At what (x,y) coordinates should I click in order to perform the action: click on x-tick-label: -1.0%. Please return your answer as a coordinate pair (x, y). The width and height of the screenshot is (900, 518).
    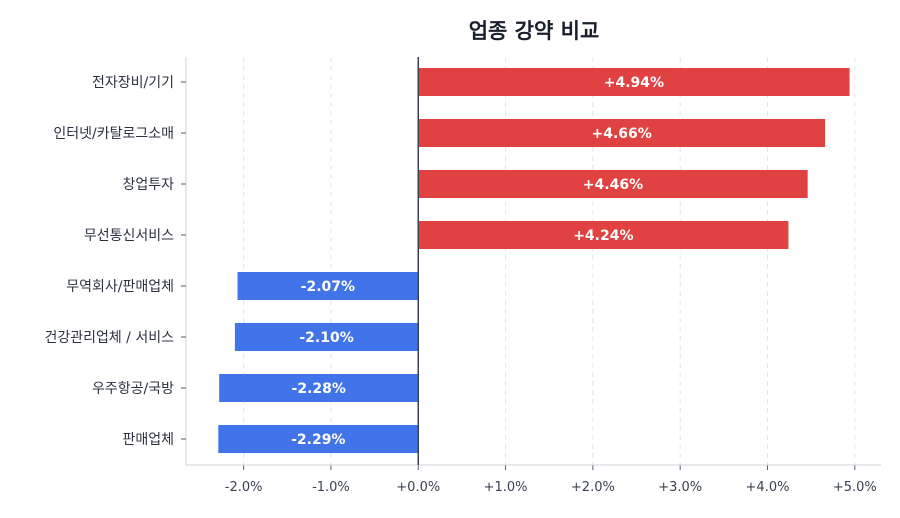
    Looking at the image, I should click on (331, 487).